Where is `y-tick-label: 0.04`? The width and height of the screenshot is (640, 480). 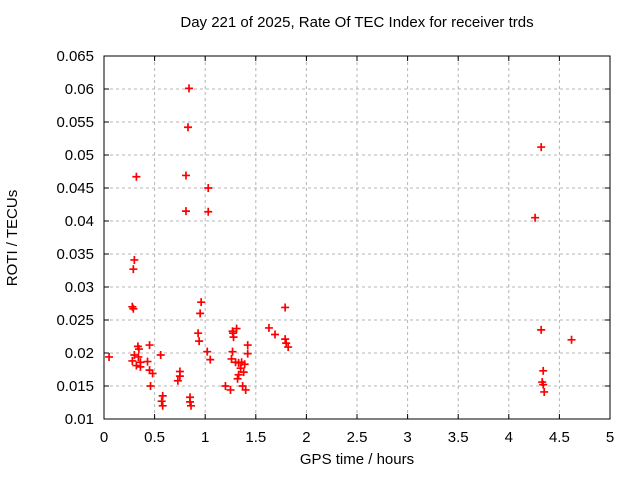
y-tick-label: 0.04 is located at coordinates (79, 221).